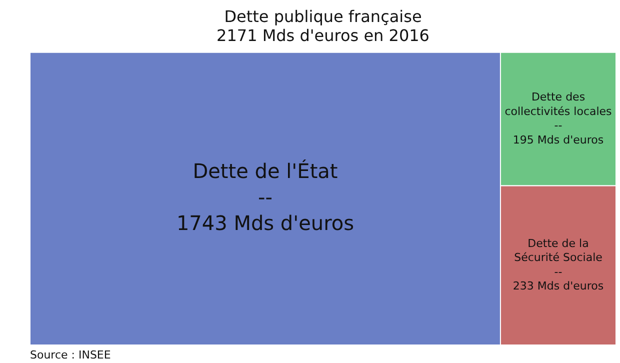 The image size is (620, 363). Describe the element at coordinates (265, 222) in the screenshot. I see `data-label: 1743 Mds d'euros` at that location.